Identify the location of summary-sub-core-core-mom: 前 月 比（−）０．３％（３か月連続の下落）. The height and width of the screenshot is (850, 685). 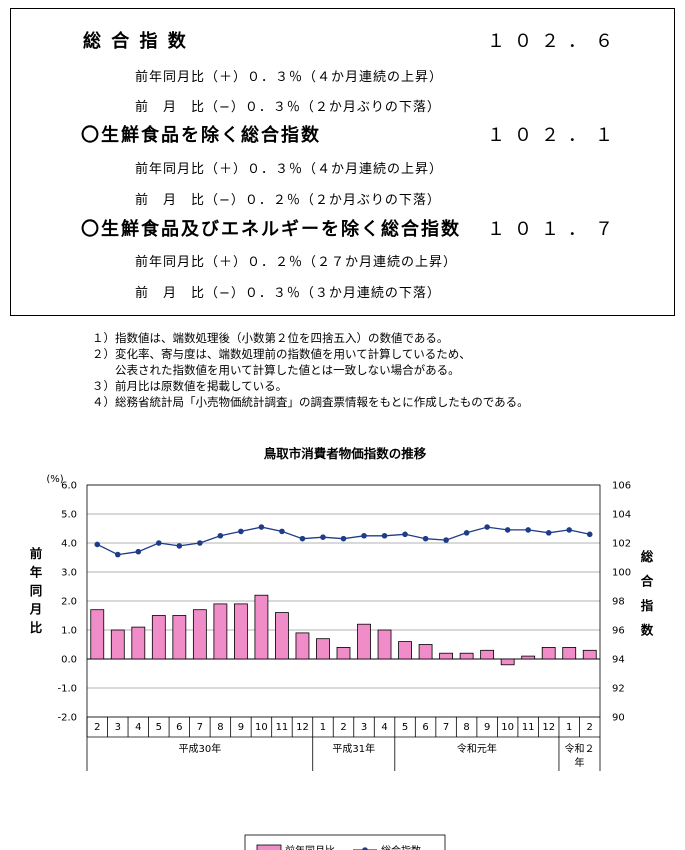
(288, 293).